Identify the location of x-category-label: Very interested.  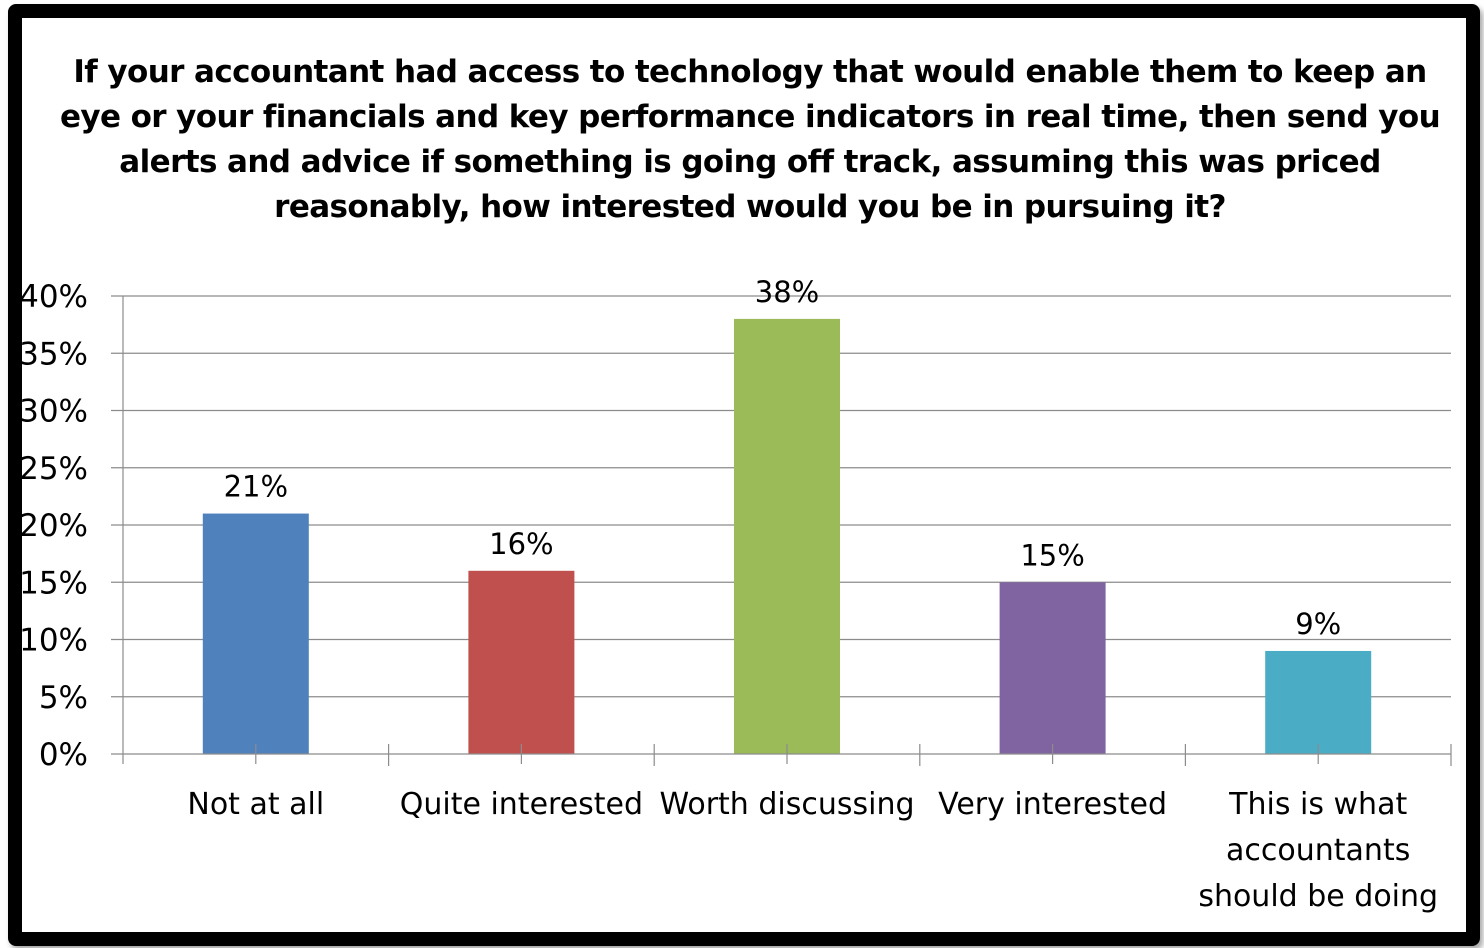
(1052, 804).